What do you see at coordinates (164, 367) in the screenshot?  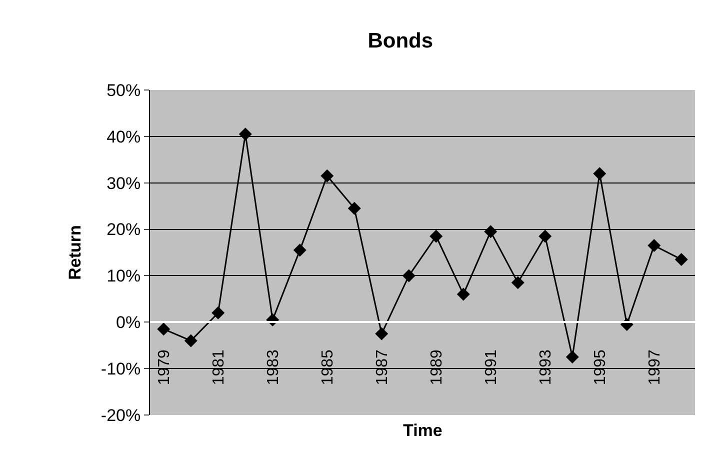 I see `x-tick-label: 1979` at bounding box center [164, 367].